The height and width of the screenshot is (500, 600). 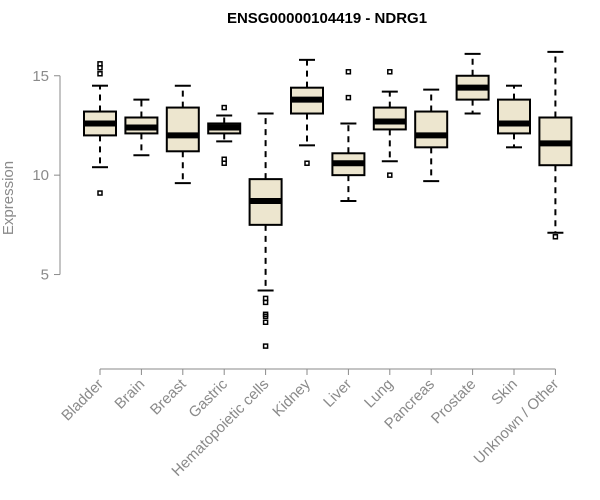 I want to click on x-tick-label: Breast, so click(x=168, y=396).